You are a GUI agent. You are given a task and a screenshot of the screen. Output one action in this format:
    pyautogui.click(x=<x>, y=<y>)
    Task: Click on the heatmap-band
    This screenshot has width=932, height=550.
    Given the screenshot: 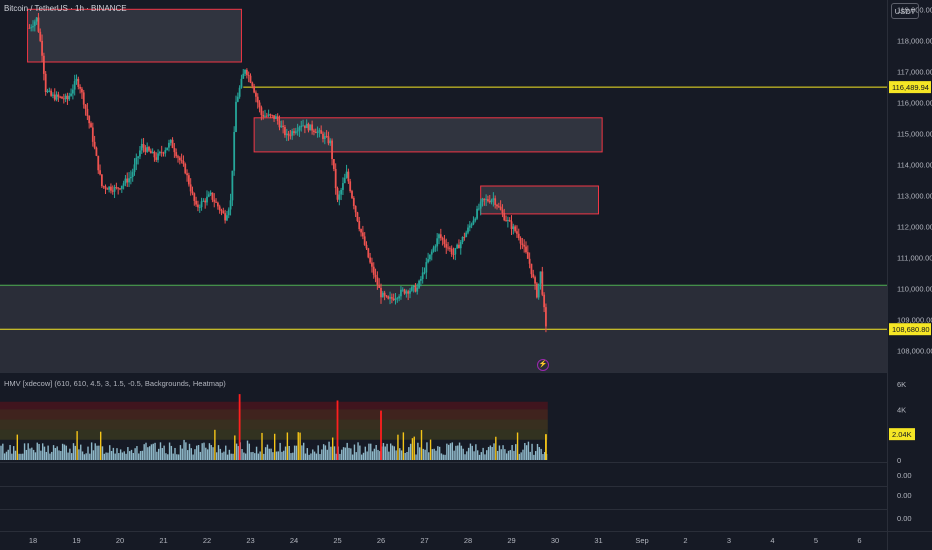 What is the action you would take?
    pyautogui.click(x=274, y=434)
    